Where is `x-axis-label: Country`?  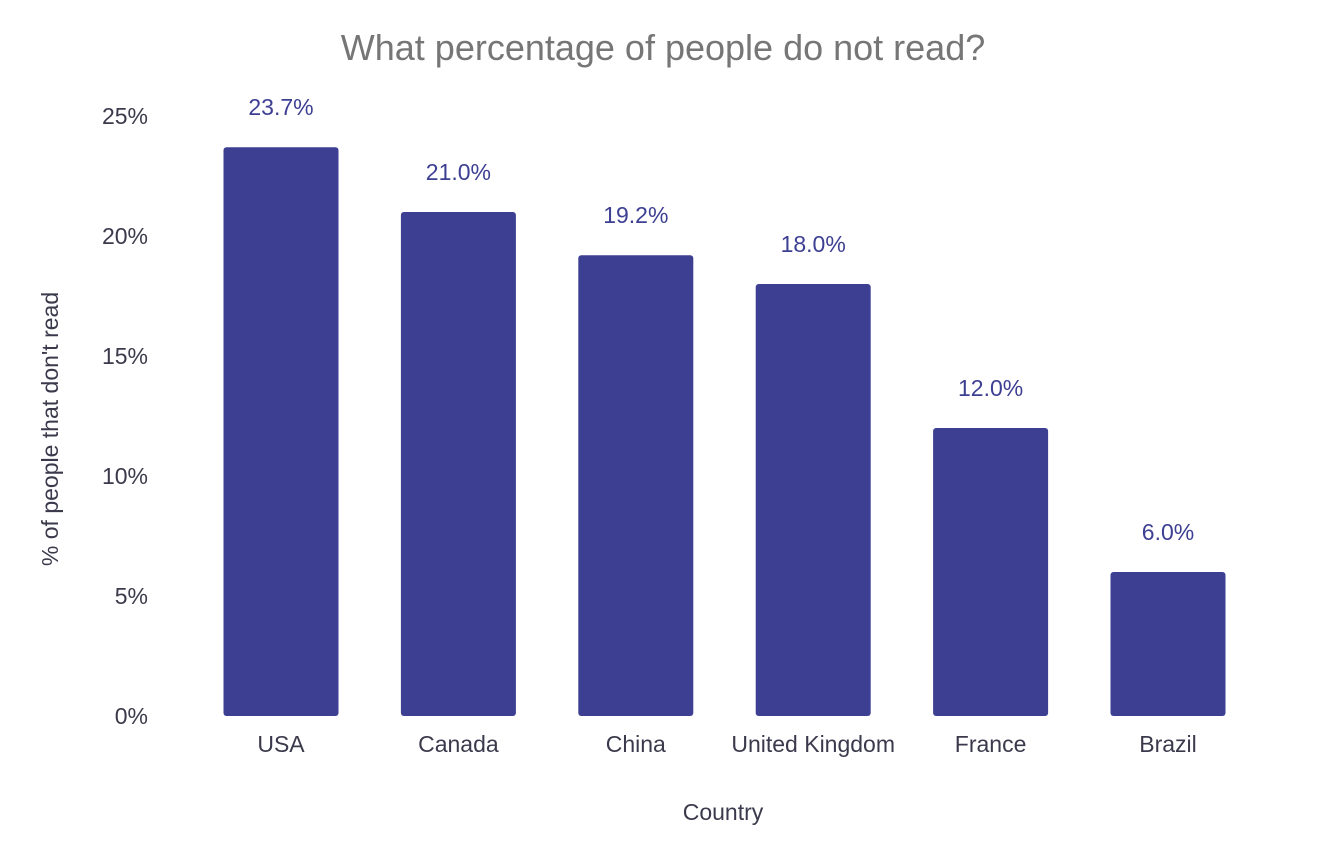
x-axis-label: Country is located at coordinates (723, 812).